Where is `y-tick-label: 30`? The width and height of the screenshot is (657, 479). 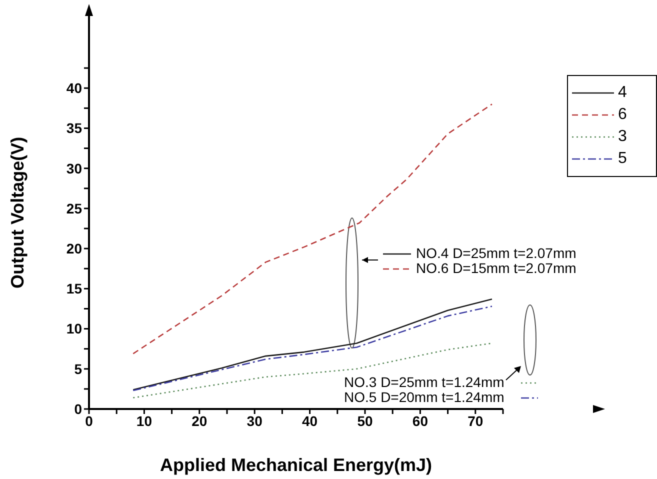 y-tick-label: 30 is located at coordinates (74, 168).